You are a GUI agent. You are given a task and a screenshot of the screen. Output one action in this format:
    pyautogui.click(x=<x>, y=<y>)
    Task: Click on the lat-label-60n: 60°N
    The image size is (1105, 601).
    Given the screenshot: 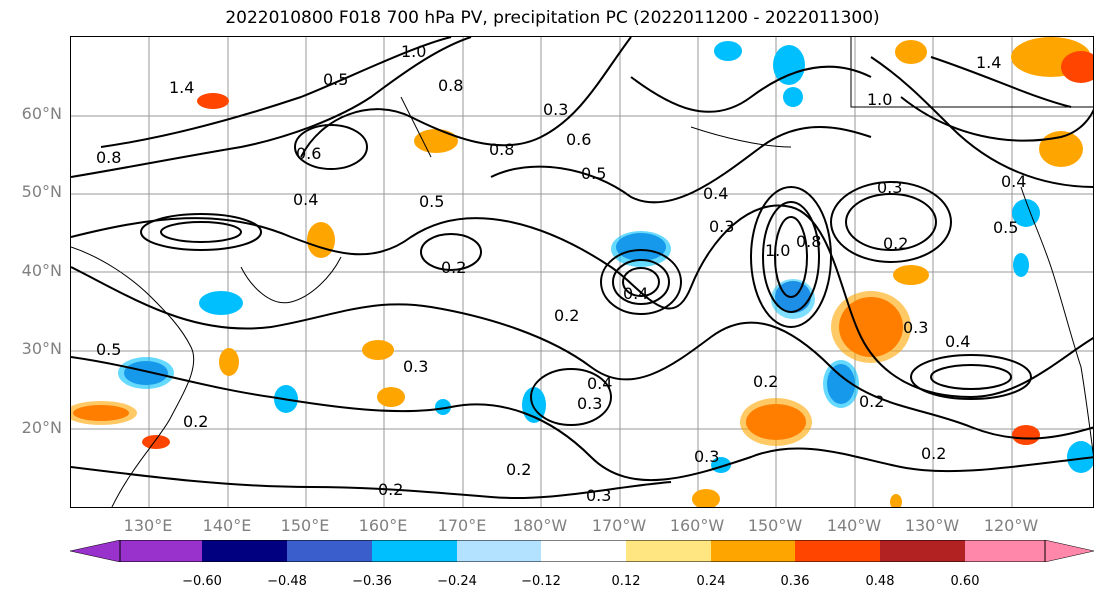 What is the action you would take?
    pyautogui.click(x=41, y=113)
    